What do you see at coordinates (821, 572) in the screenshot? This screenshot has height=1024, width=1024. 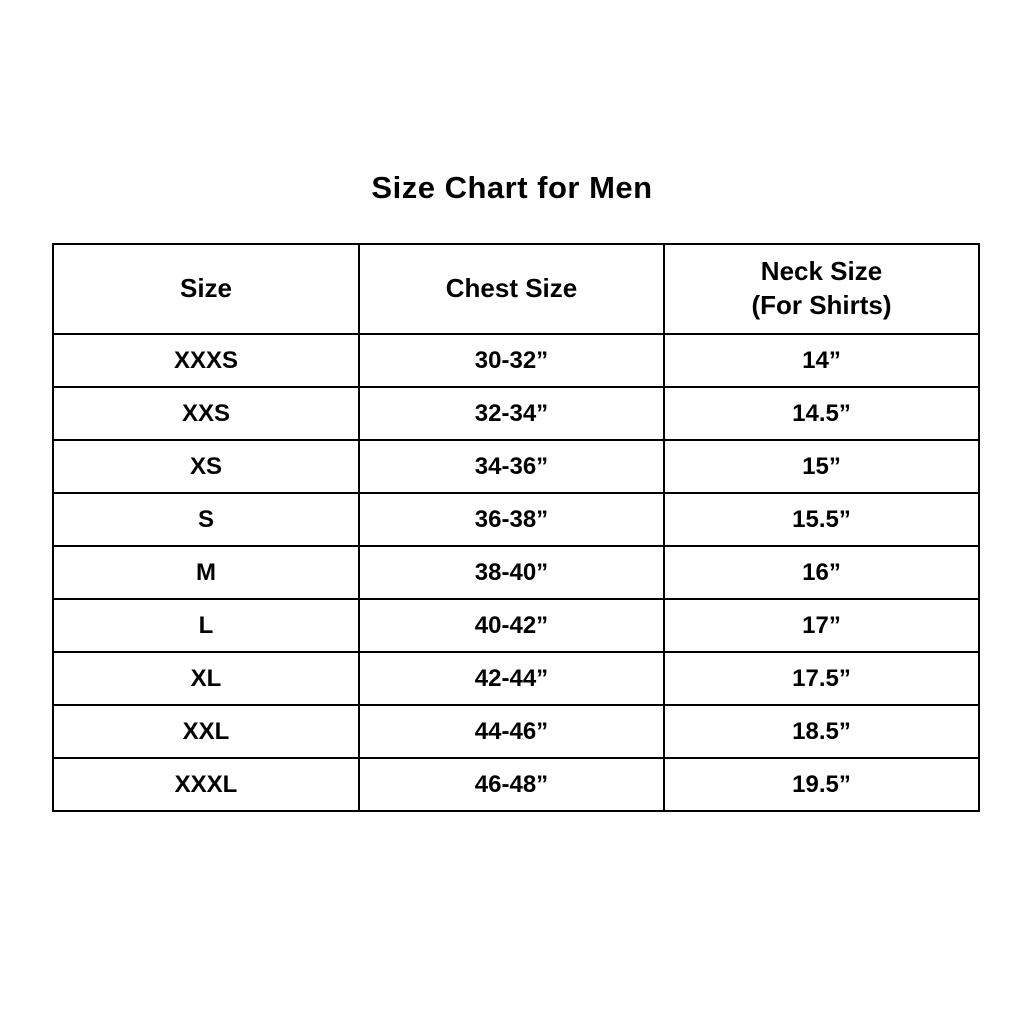 I see `neck-size-cell: 16”` at bounding box center [821, 572].